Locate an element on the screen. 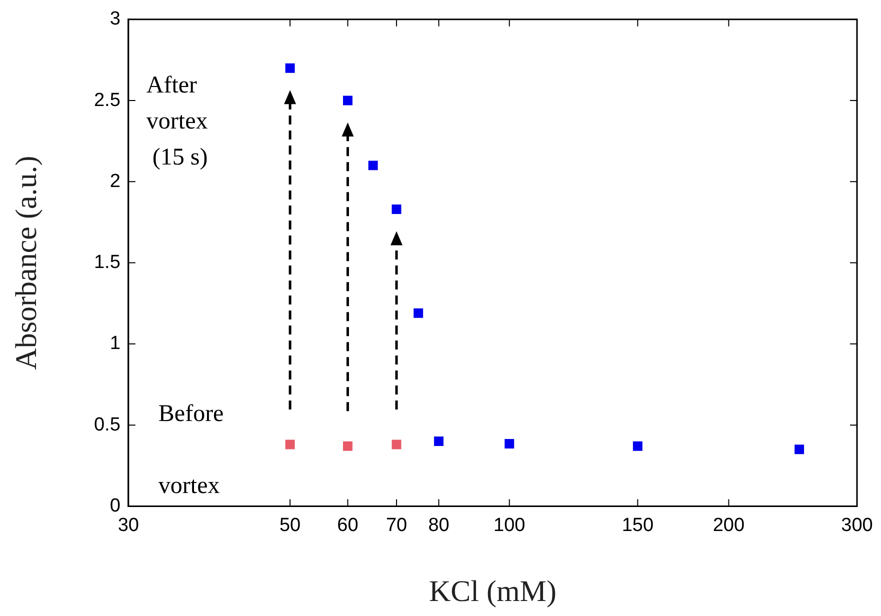  y-tick-label: 1 is located at coordinates (115, 343).